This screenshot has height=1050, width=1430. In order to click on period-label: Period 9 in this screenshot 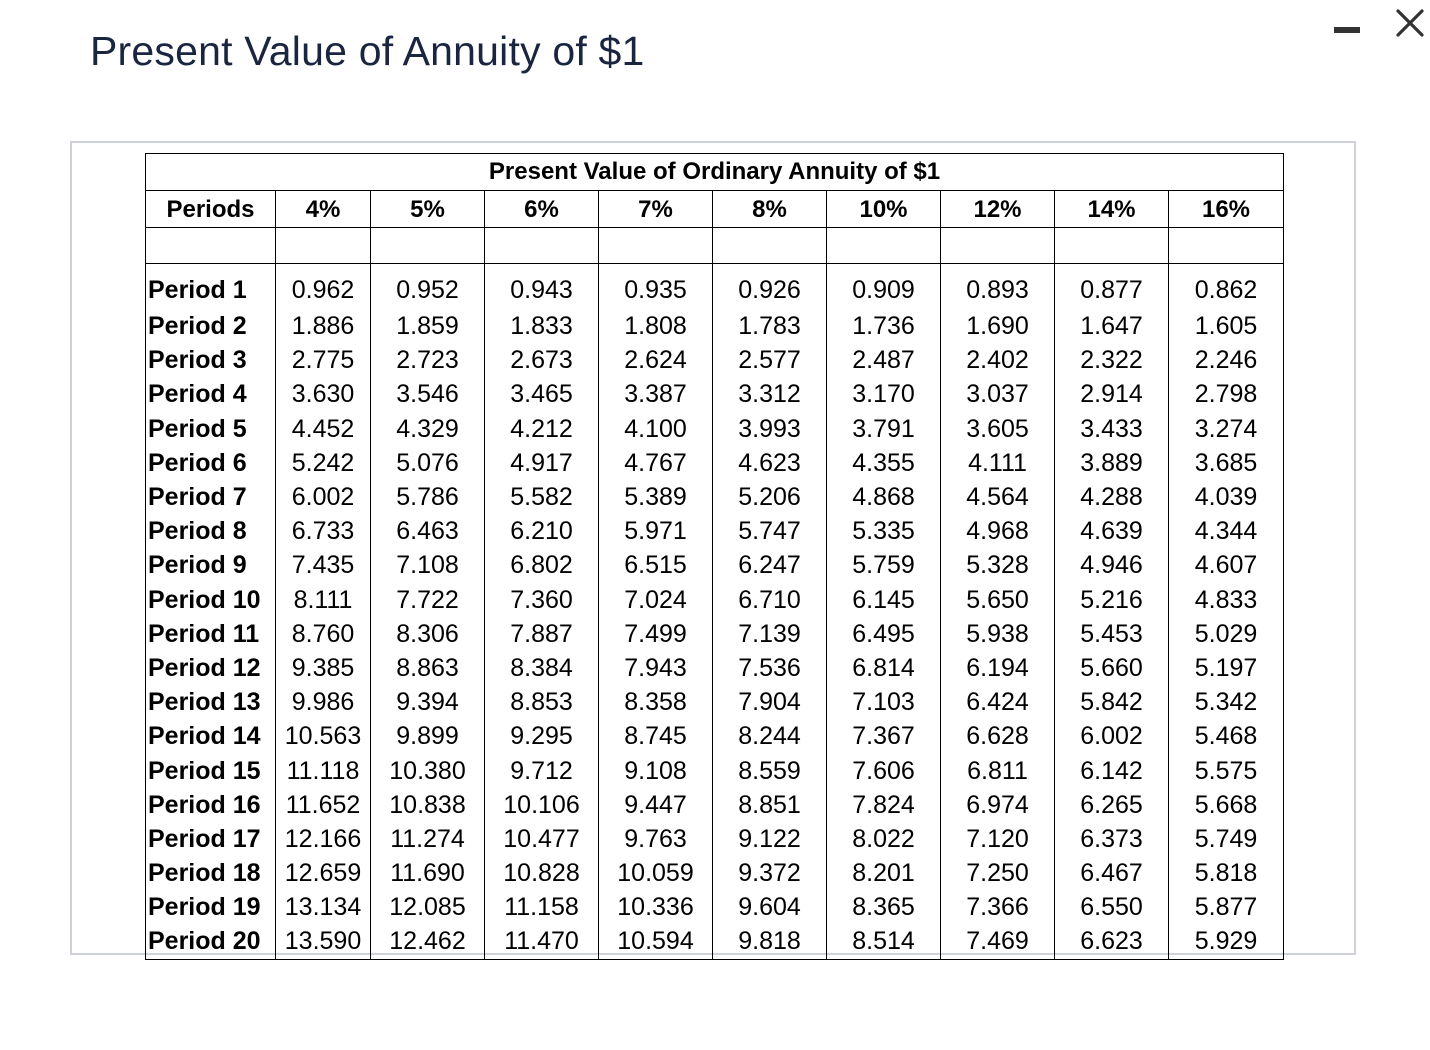, I will do `click(210, 565)`.